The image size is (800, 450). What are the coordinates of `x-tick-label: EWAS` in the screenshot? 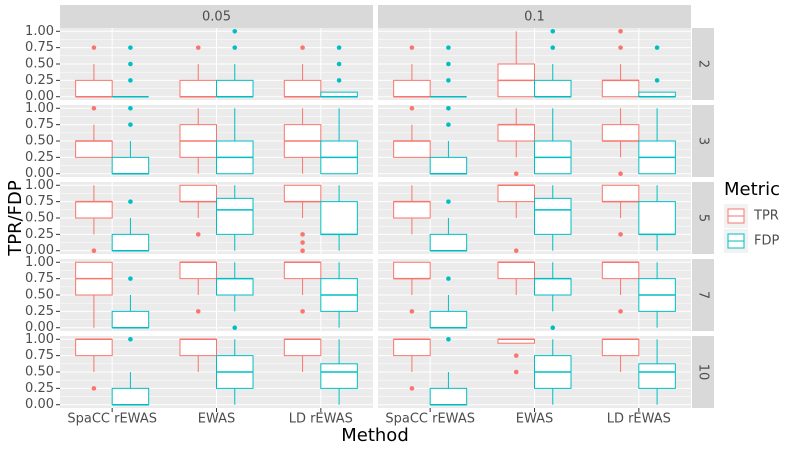 It's located at (217, 419).